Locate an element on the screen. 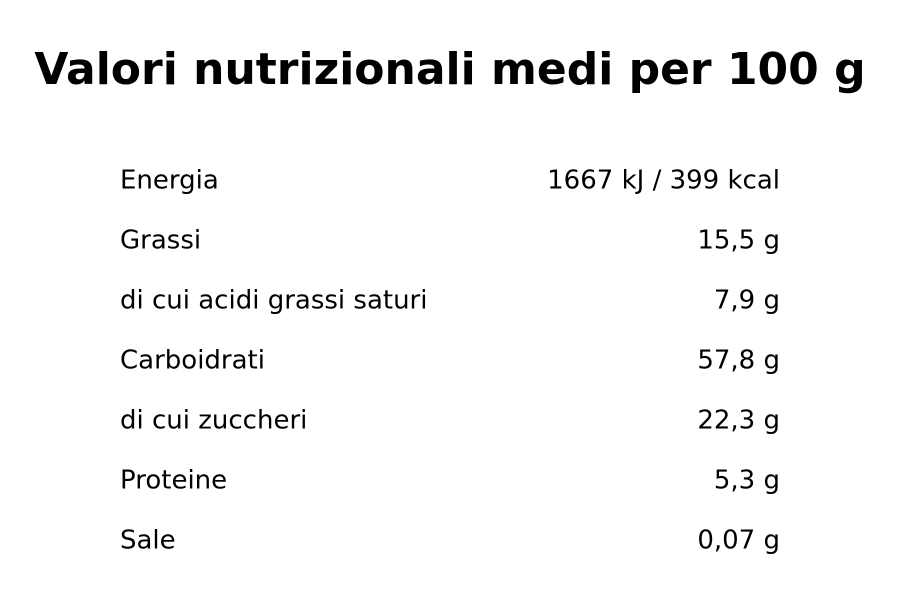  nutrient-value: 0,07 g is located at coordinates (738, 541).